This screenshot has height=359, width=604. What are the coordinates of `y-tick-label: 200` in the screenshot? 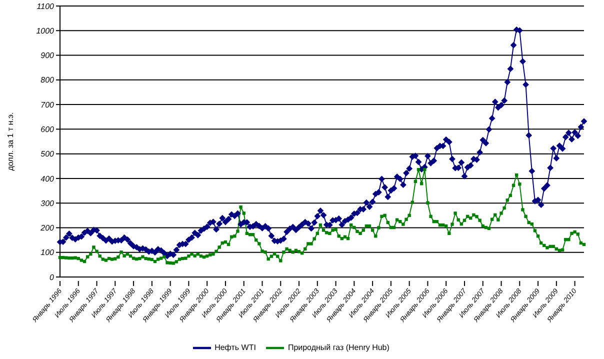 It's located at (47, 228).